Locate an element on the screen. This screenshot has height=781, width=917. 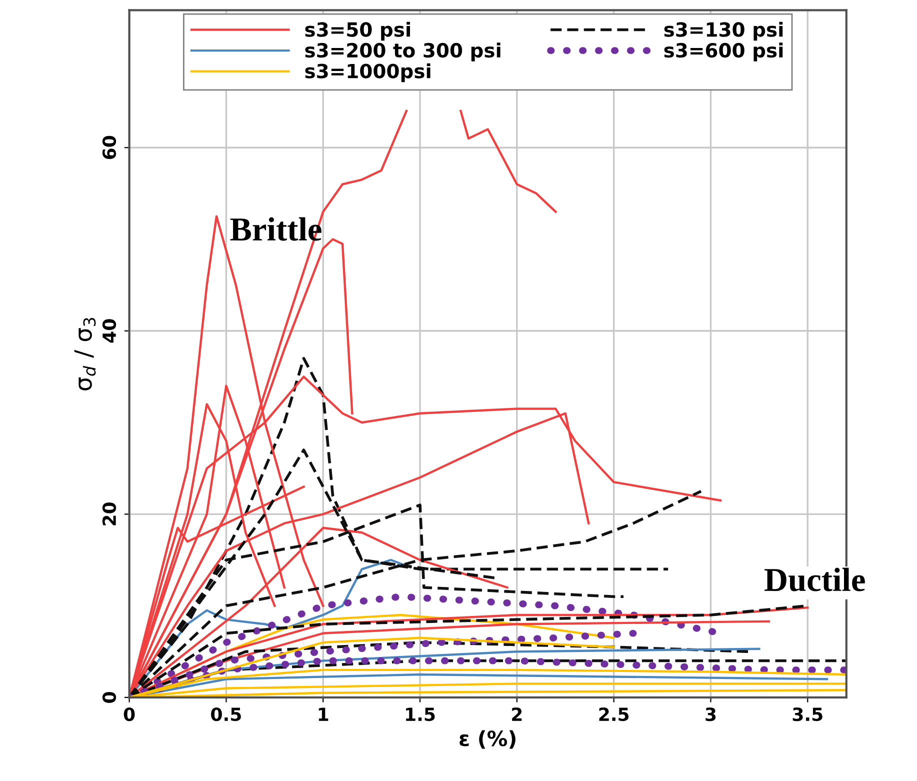
x-tick-label: 2 is located at coordinates (517, 714).